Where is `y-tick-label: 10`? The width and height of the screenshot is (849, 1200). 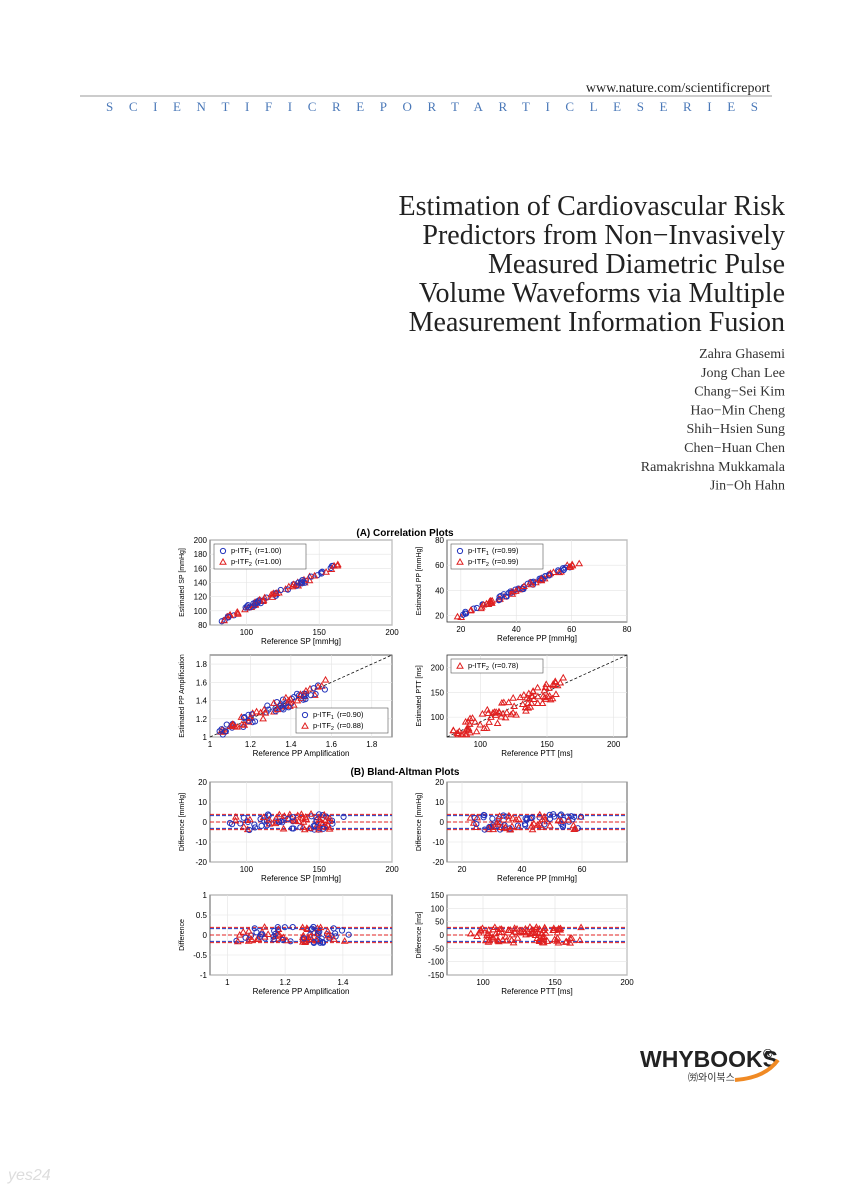 y-tick-label: 10 is located at coordinates (439, 802).